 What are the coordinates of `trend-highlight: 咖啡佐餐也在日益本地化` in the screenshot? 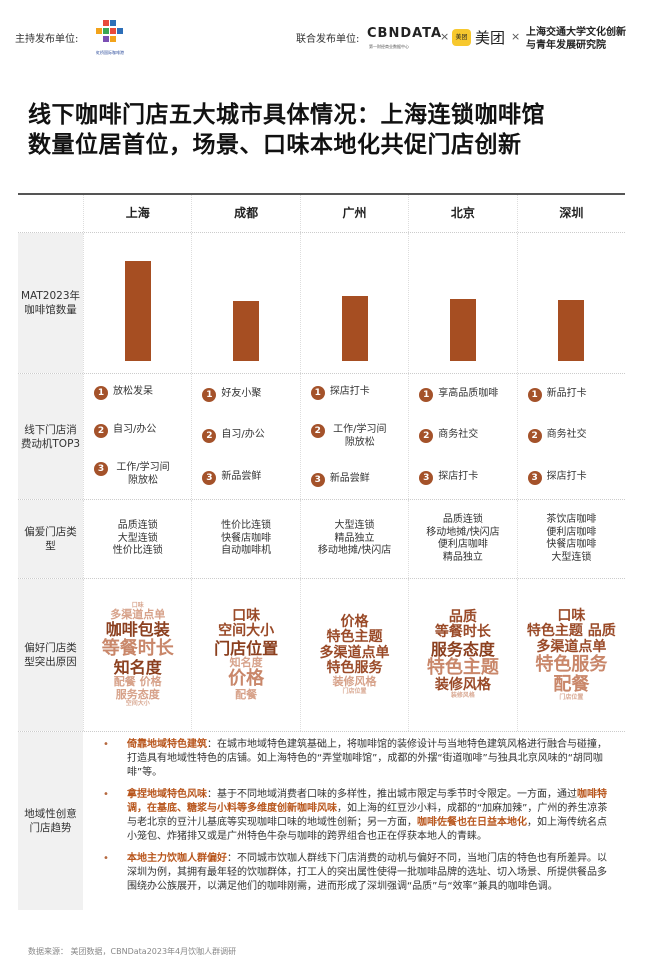 It's located at (472, 822).